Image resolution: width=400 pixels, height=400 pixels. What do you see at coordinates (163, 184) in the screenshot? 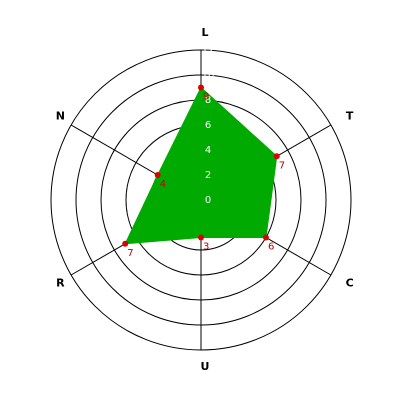
I see `value-label: 4` at bounding box center [163, 184].